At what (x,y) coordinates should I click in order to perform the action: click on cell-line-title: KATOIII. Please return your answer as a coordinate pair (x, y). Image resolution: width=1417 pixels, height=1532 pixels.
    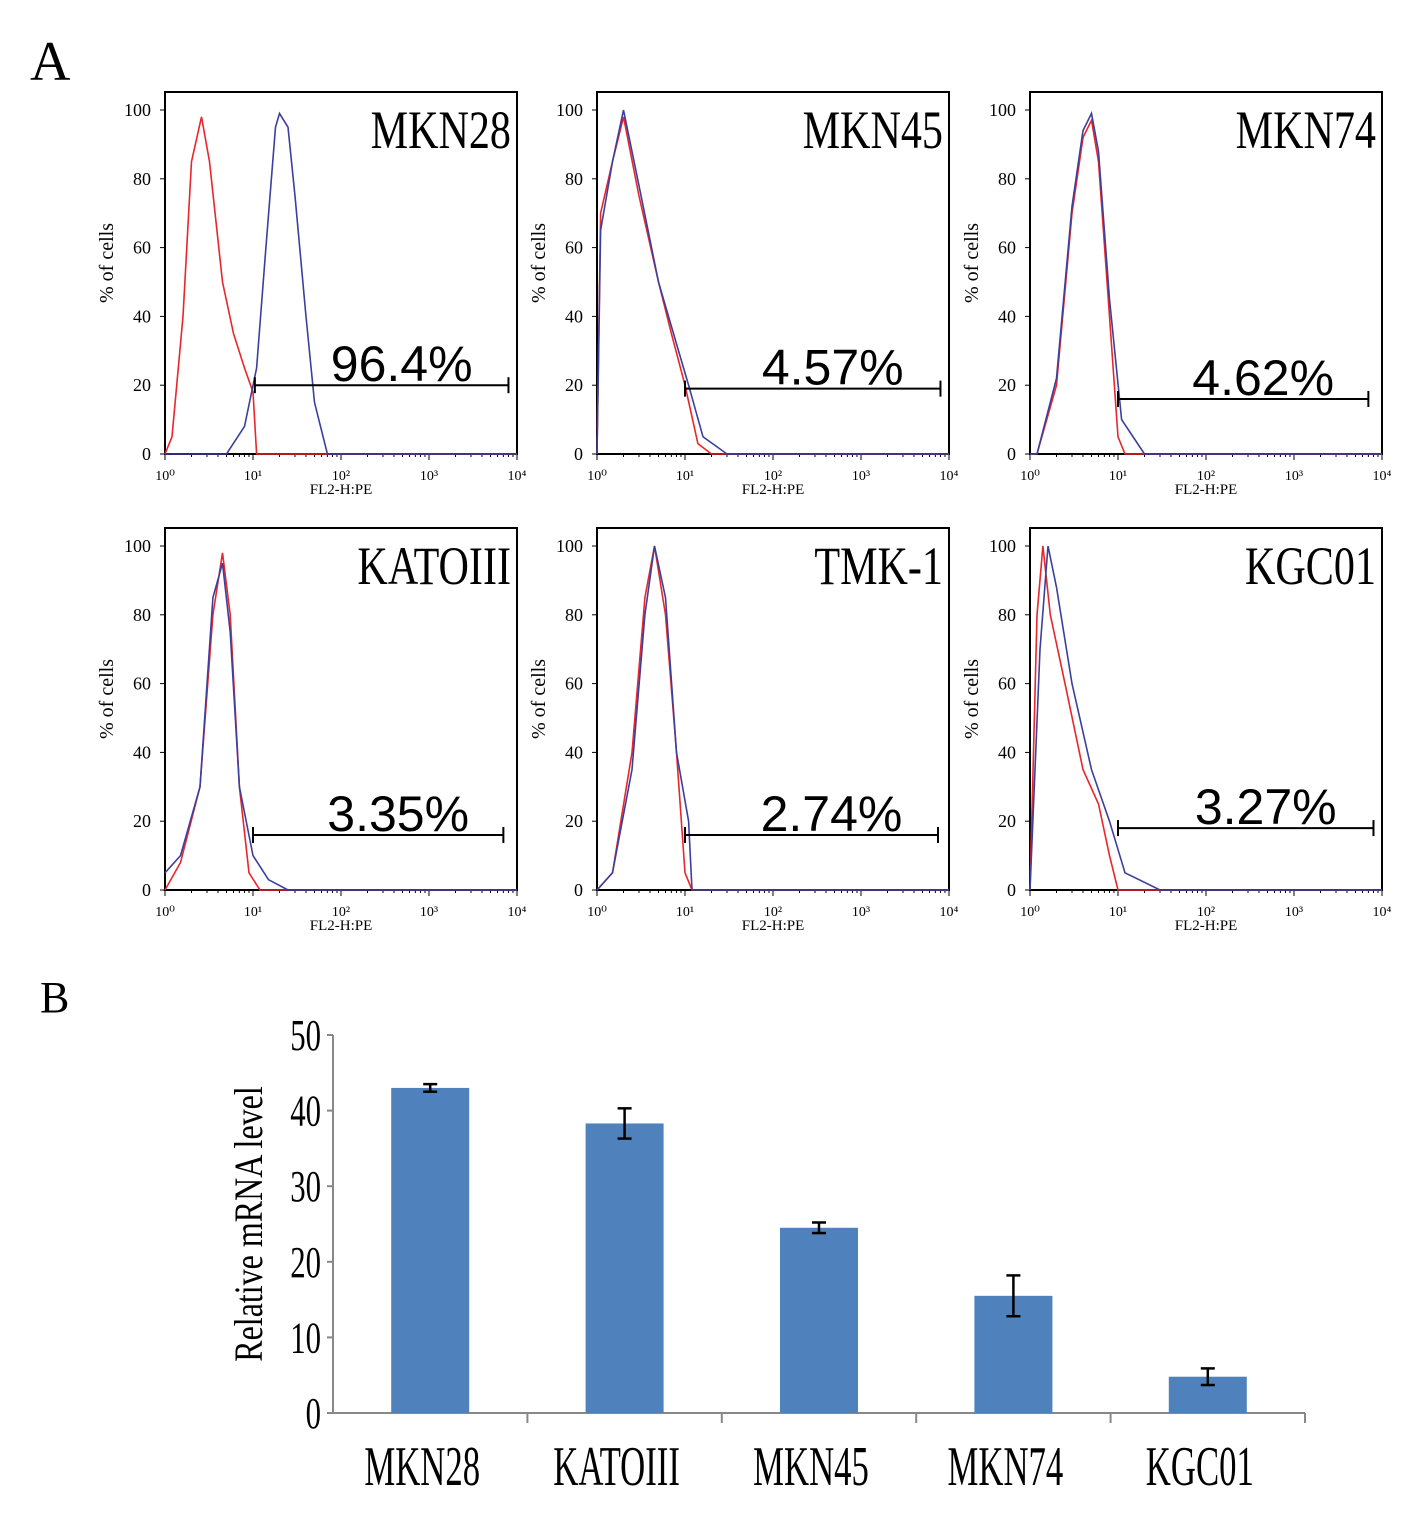
    Looking at the image, I should click on (434, 566).